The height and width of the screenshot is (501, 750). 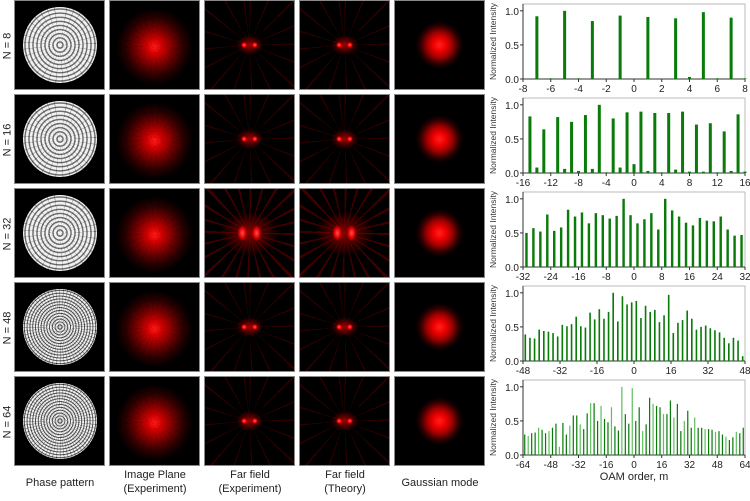 I want to click on bar-m31, so click(x=741, y=250).